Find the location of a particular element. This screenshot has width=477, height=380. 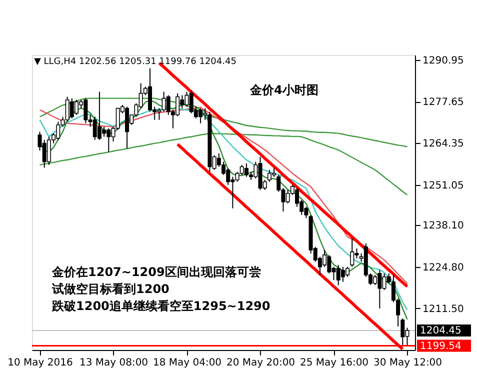

y-tick-label: 1224.80 is located at coordinates (443, 268).